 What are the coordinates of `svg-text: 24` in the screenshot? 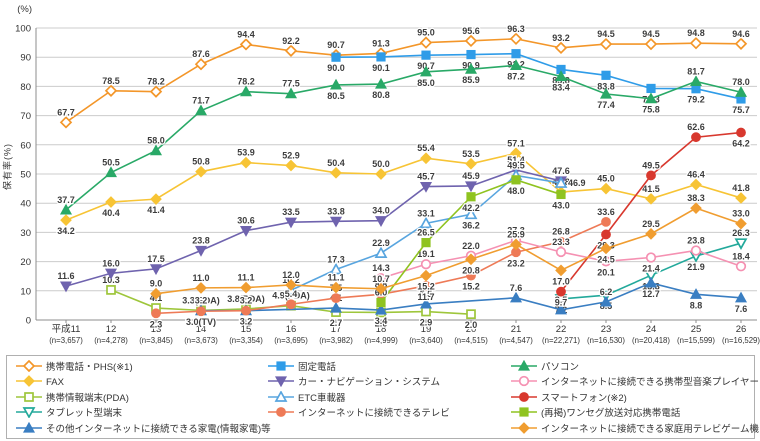 It's located at (651, 329).